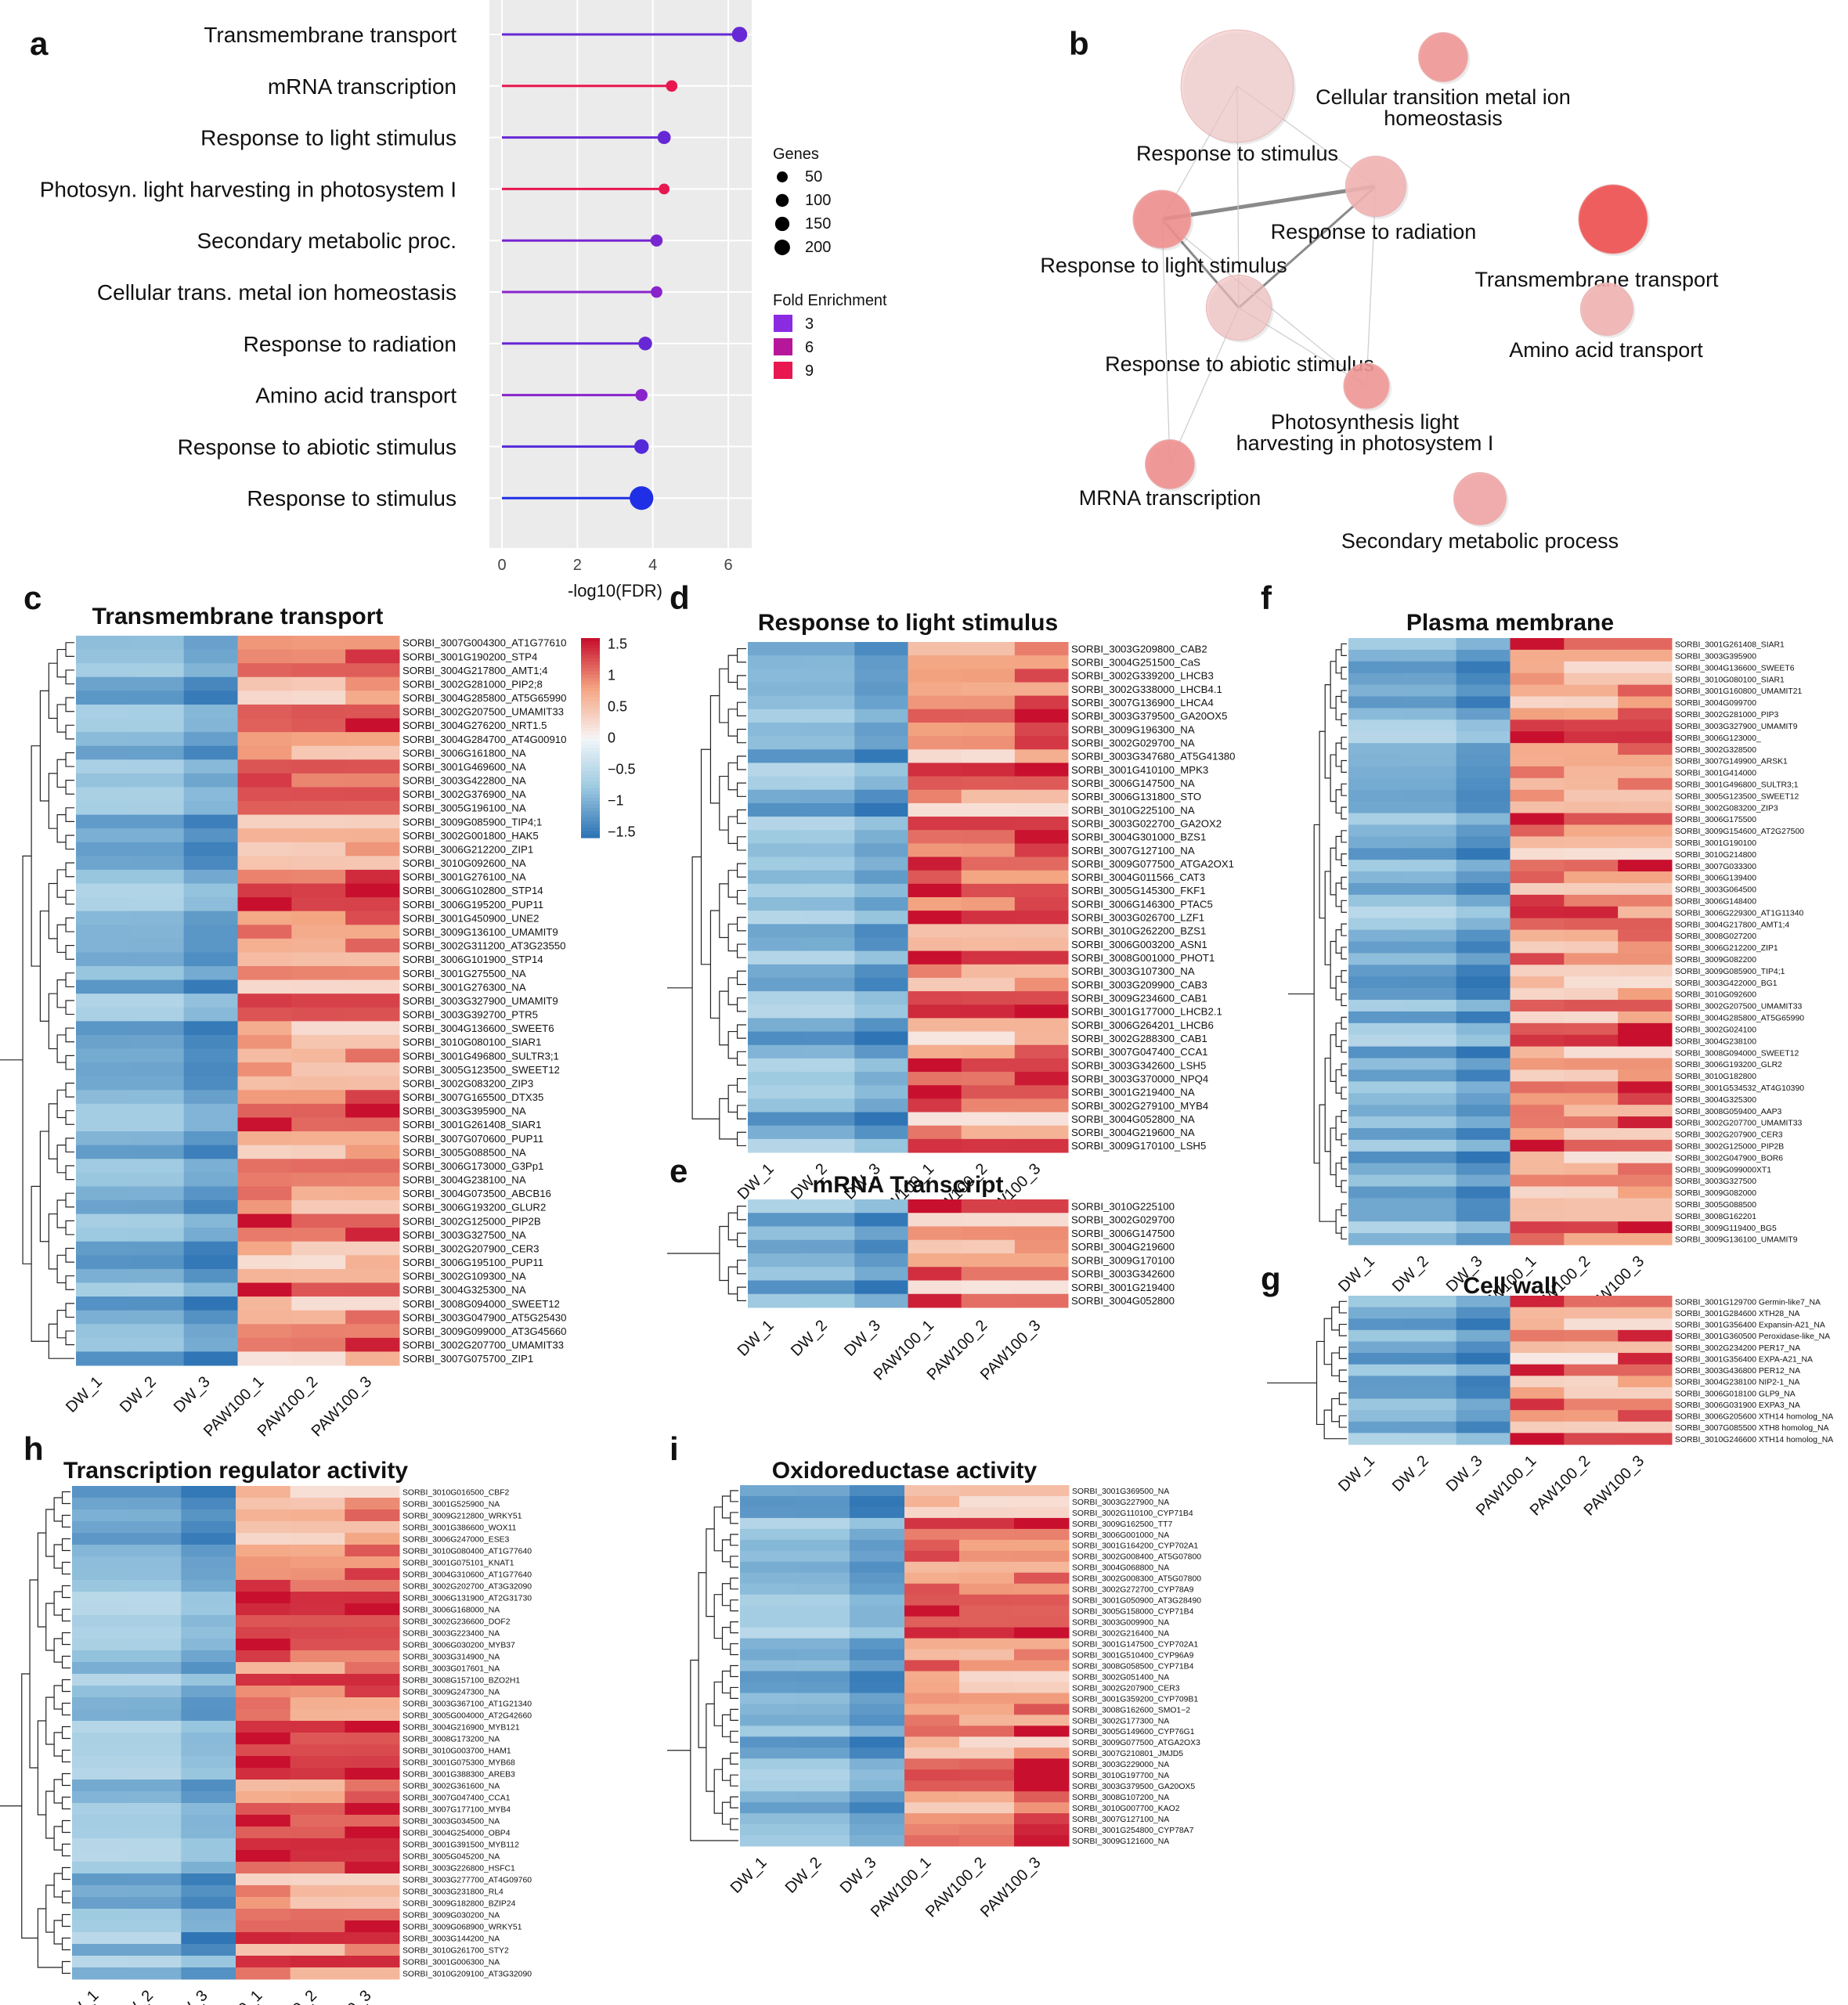 This screenshot has width=1848, height=2005. Describe the element at coordinates (672, 86) in the screenshot. I see `lollipop-point` at that location.